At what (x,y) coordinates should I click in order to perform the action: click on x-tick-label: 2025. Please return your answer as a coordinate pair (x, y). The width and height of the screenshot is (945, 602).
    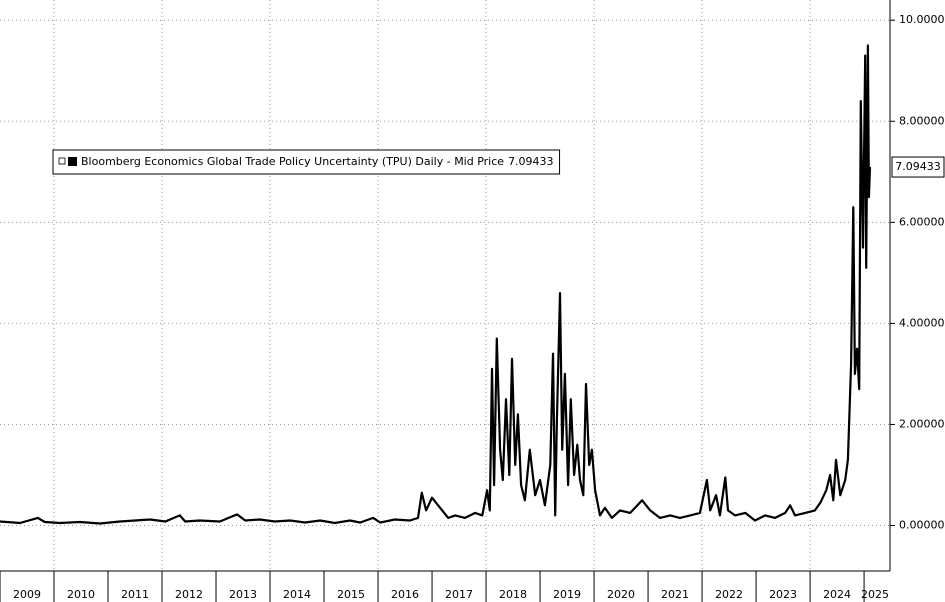
    Looking at the image, I should click on (875, 594).